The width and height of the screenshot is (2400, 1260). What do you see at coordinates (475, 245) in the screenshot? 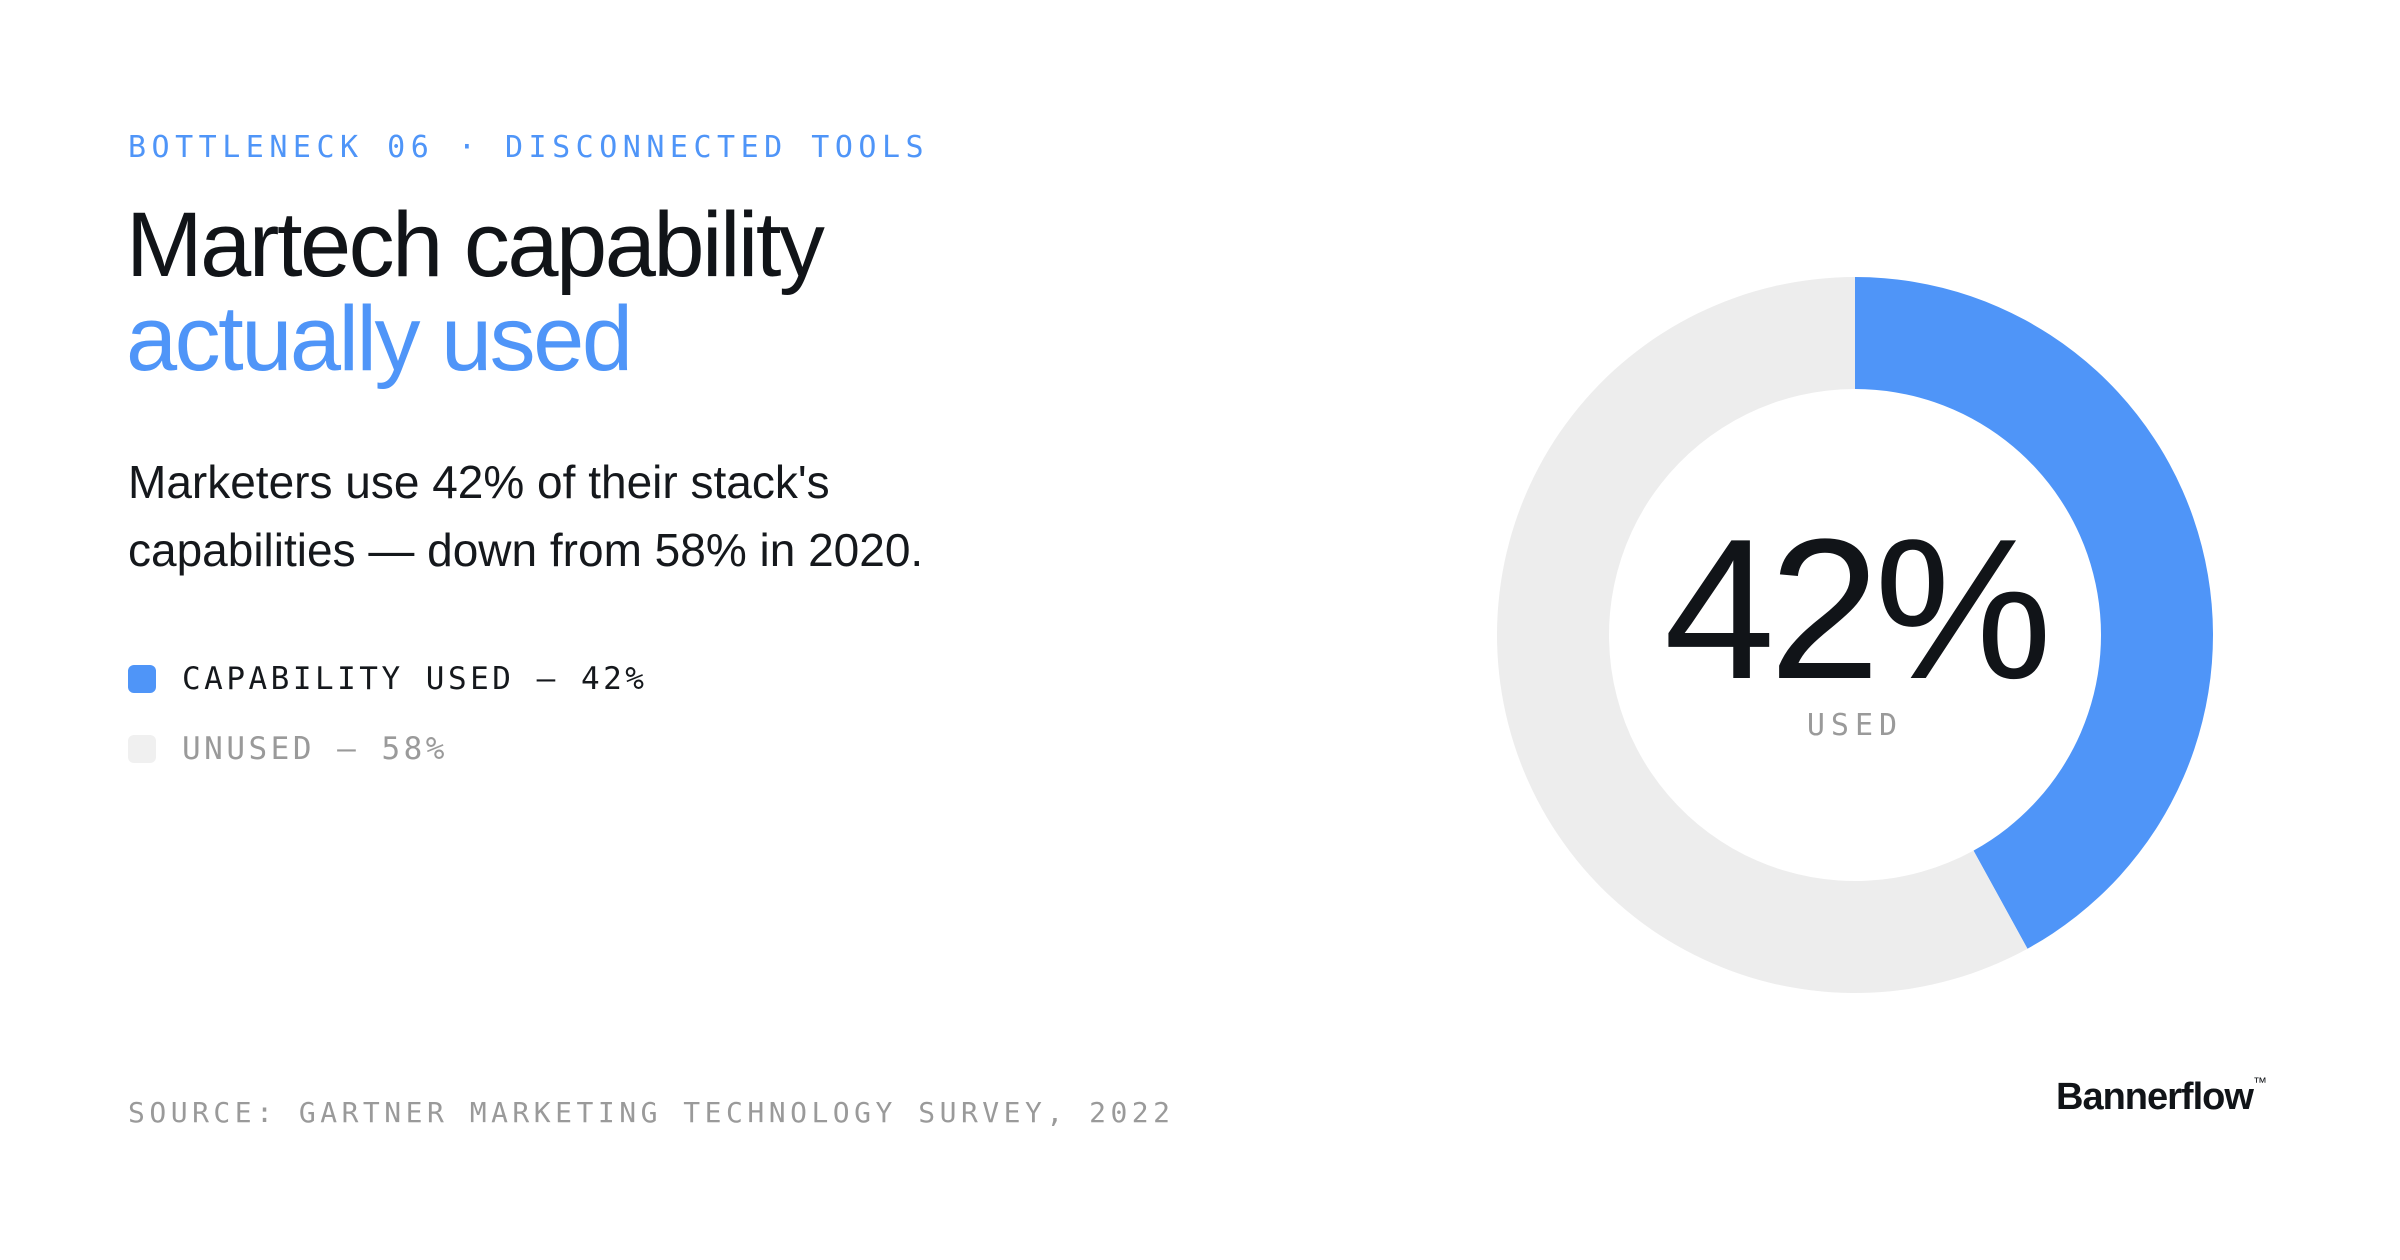
I see `title-line-1: Martech capability` at bounding box center [475, 245].